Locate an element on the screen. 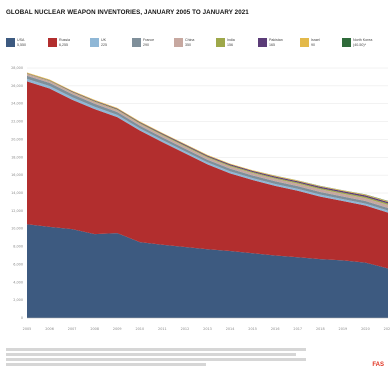 The height and width of the screenshot is (374, 390). x-tick-label: 2016 is located at coordinates (275, 329).